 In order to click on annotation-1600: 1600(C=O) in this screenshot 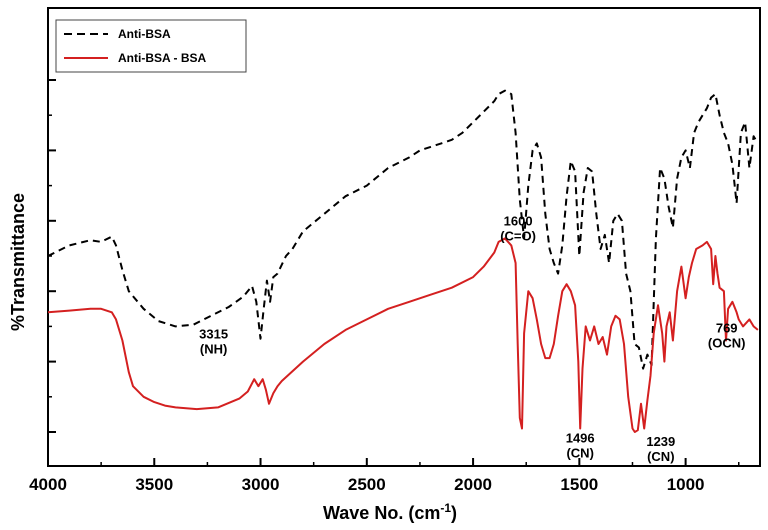, I will do `click(518, 229)`.